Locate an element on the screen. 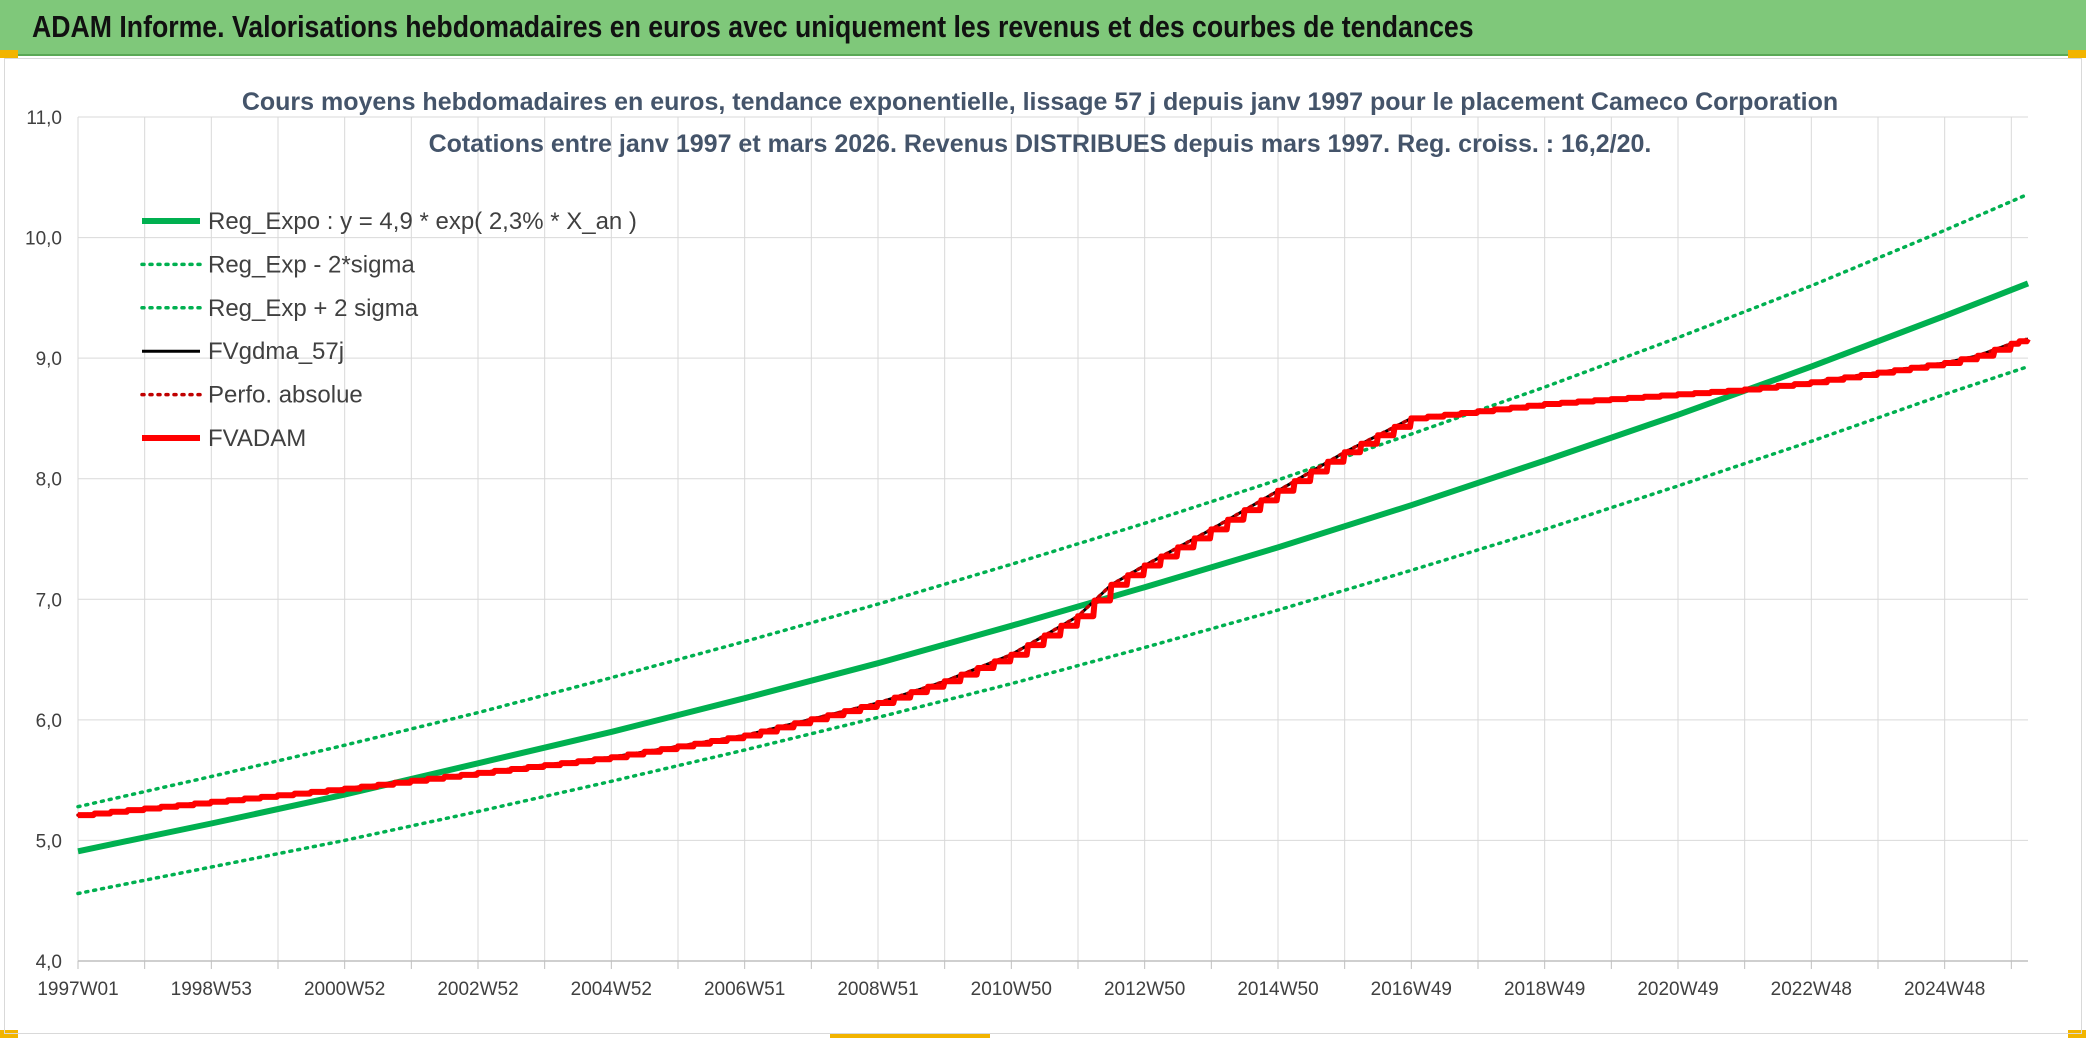 The image size is (2086, 1038). legend-label: Reg_Exp - 2*sigma is located at coordinates (311, 264).